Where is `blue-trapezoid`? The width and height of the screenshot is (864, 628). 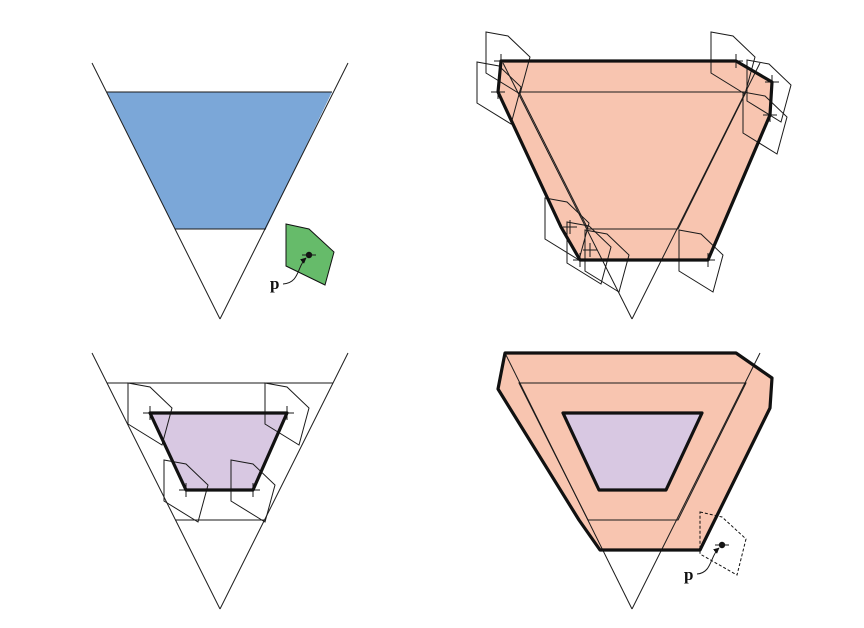
blue-trapezoid is located at coordinates (219, 160).